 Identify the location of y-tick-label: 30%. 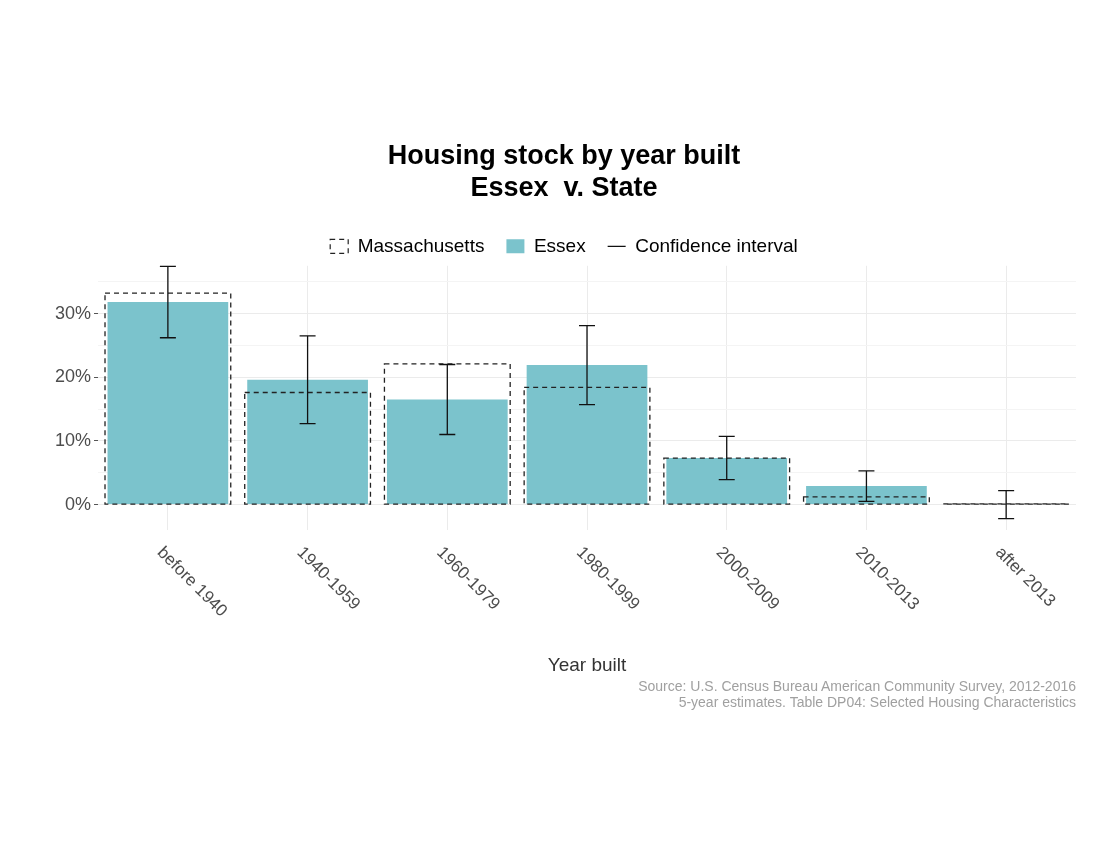
(73, 312).